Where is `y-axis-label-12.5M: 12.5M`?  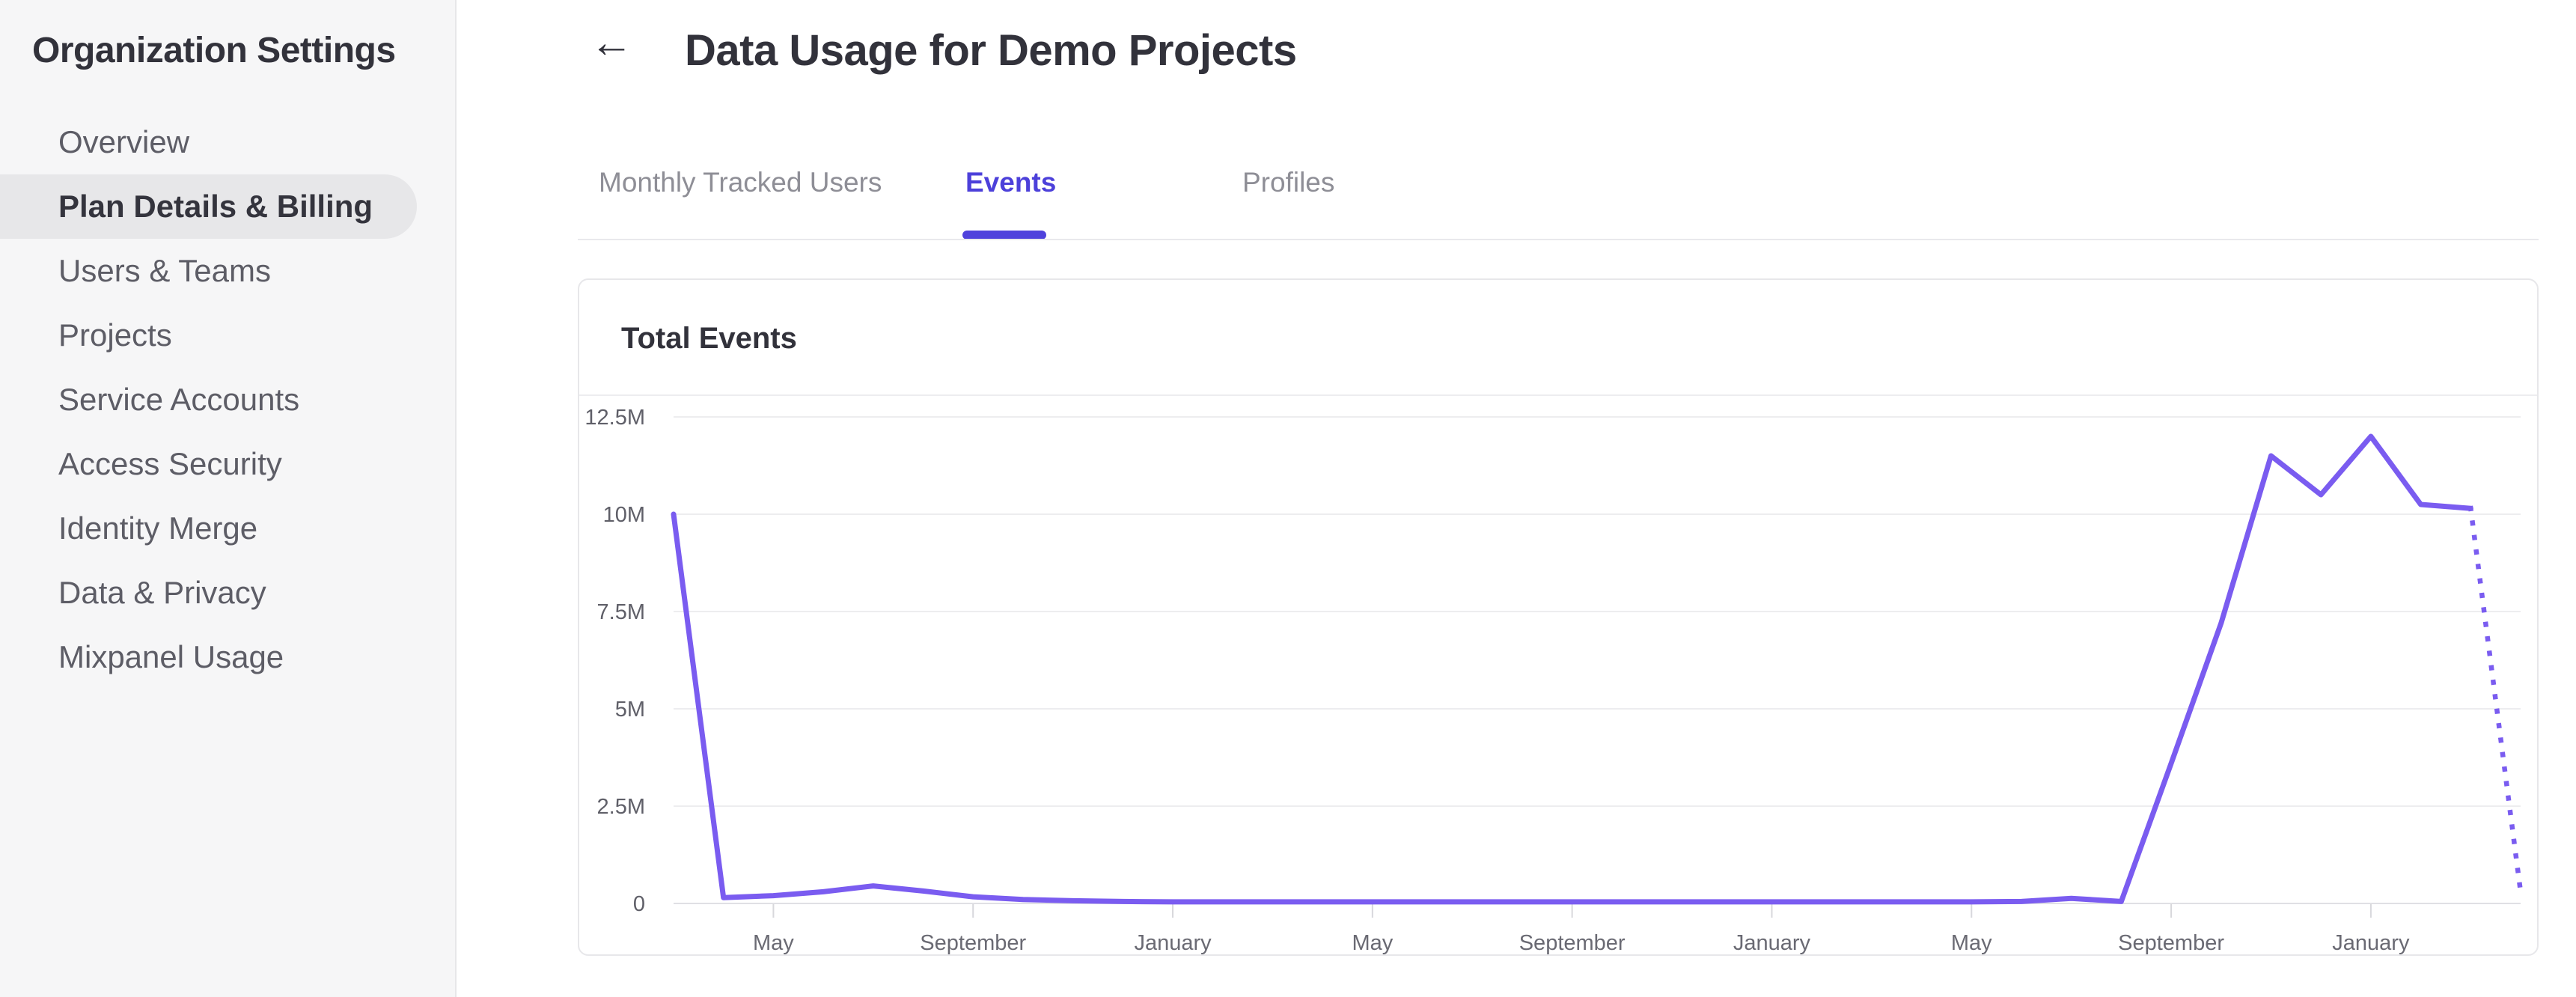
y-axis-label-12.5M: 12.5M is located at coordinates (615, 418).